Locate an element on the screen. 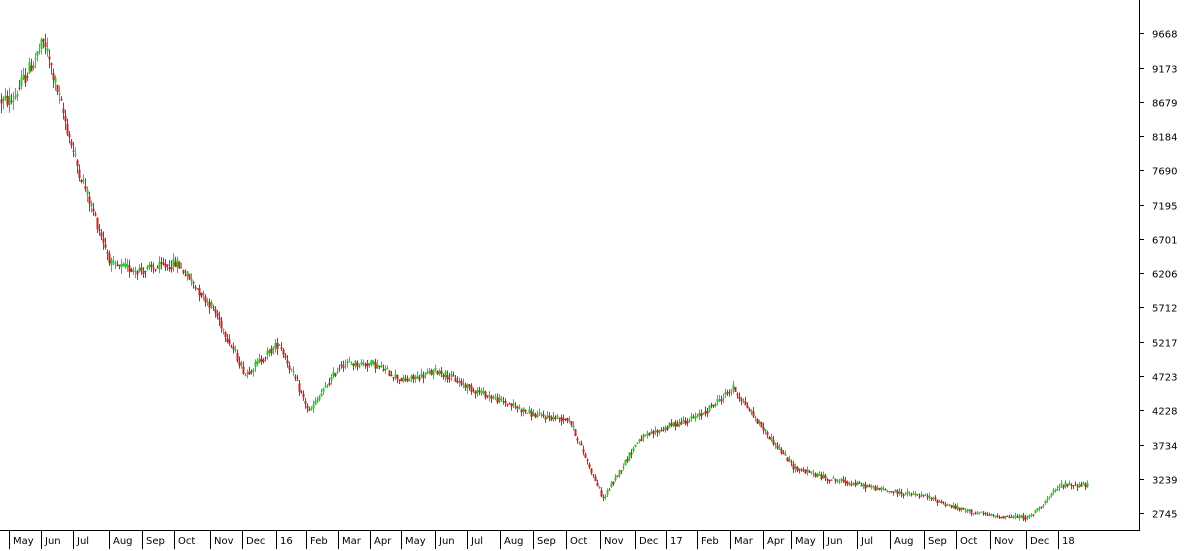  y-tick-label: 5712 is located at coordinates (1164, 309).